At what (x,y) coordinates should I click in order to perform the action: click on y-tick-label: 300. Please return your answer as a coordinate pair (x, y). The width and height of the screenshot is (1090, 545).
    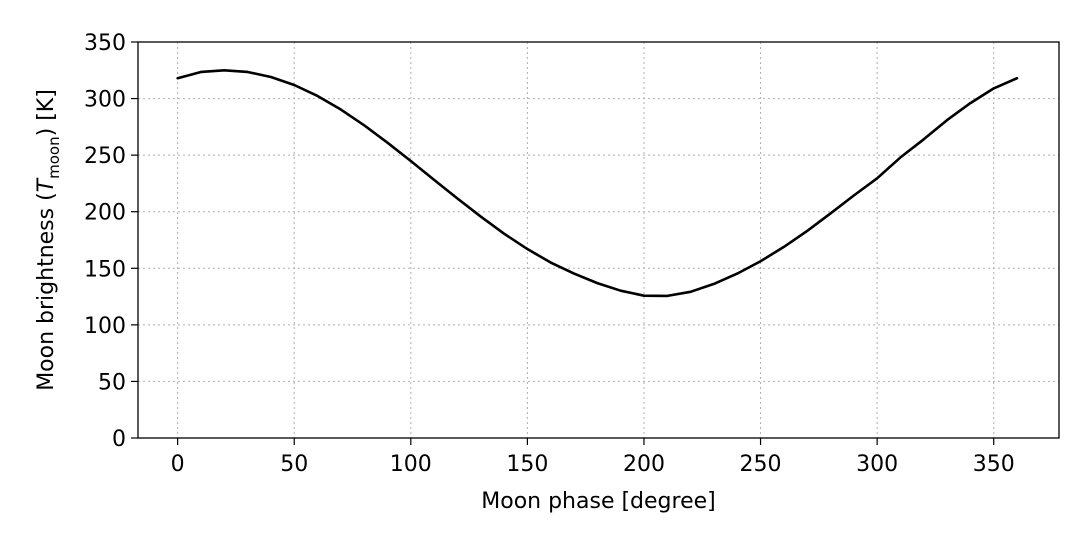
    Looking at the image, I should click on (105, 100).